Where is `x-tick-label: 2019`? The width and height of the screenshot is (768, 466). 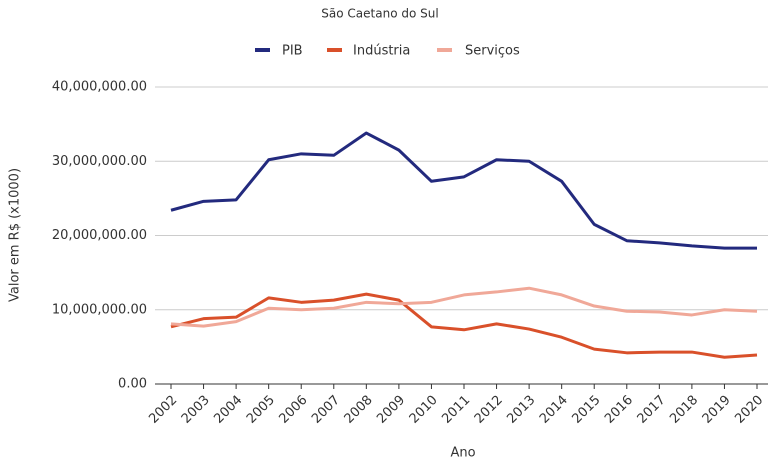 x-tick-label: 2019 is located at coordinates (717, 410).